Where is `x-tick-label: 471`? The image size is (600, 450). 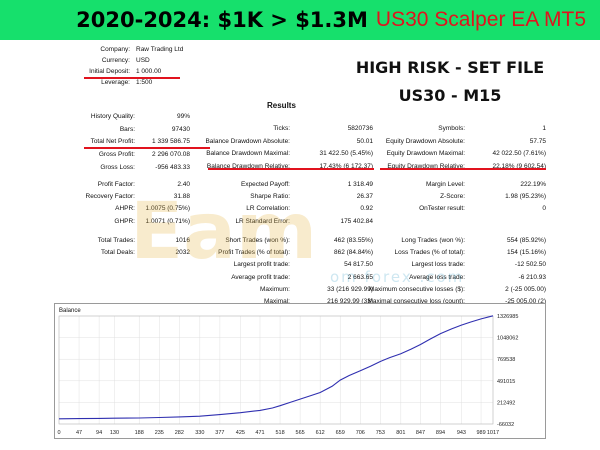
x-tick-label: 471 is located at coordinates (259, 433).